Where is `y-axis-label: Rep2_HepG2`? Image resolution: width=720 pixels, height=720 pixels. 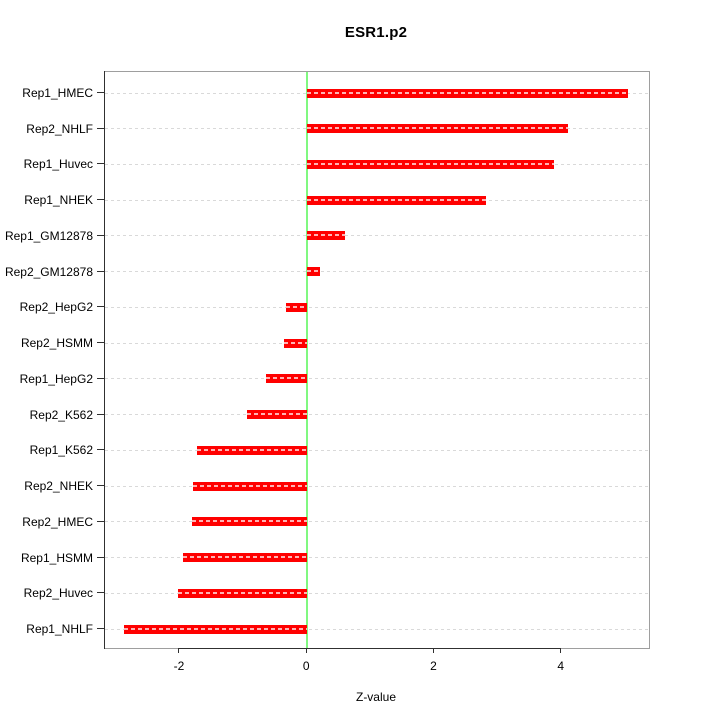 y-axis-label: Rep2_HepG2 is located at coordinates (56, 307).